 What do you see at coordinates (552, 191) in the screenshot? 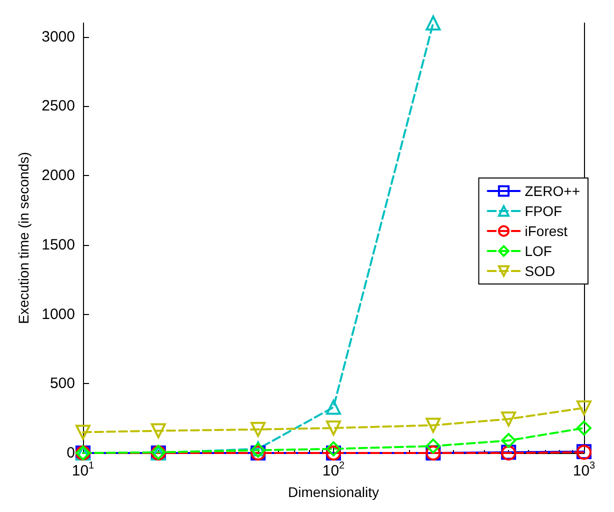
I see `legend-label: ZERO++` at bounding box center [552, 191].